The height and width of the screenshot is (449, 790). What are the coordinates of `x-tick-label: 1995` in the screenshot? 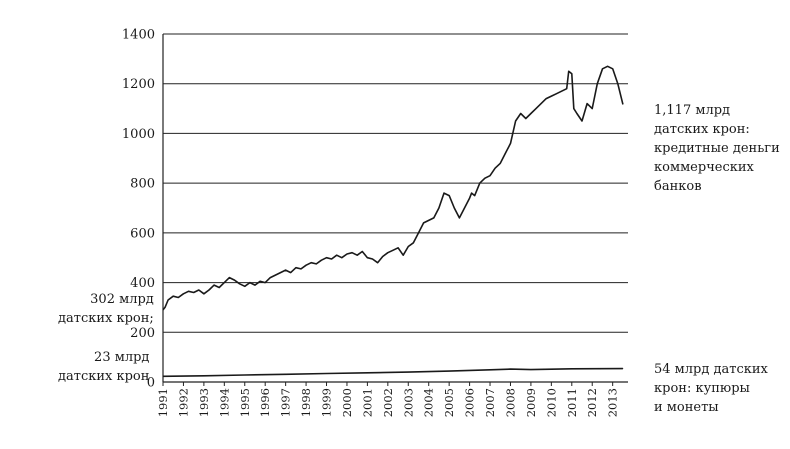 It's located at (245, 402).